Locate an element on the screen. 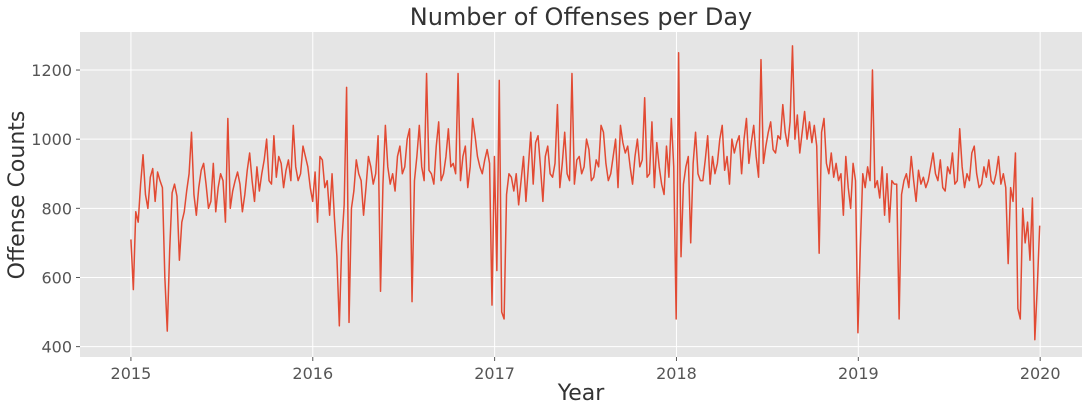 This screenshot has width=1090, height=410. x-tick-label: 2020 is located at coordinates (1040, 373).